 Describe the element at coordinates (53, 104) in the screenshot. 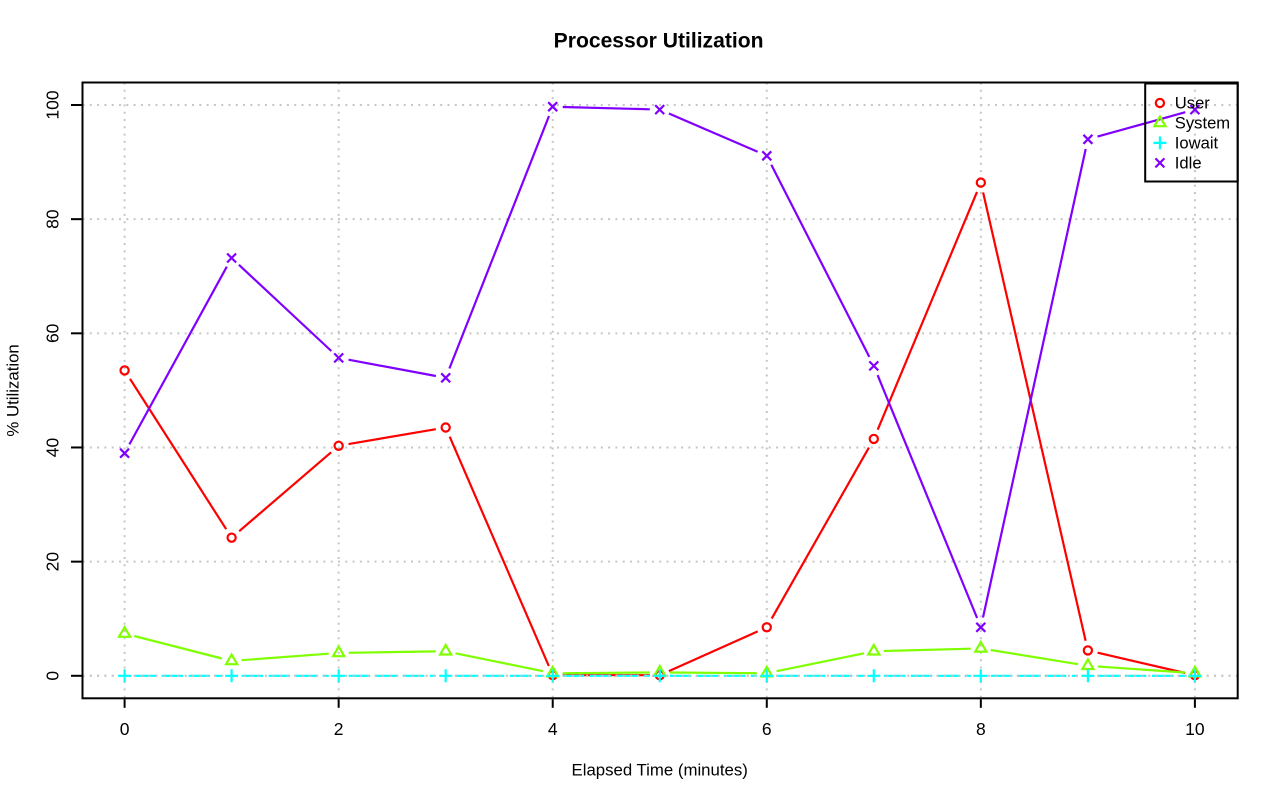

I see `svg-text: 100` at that location.